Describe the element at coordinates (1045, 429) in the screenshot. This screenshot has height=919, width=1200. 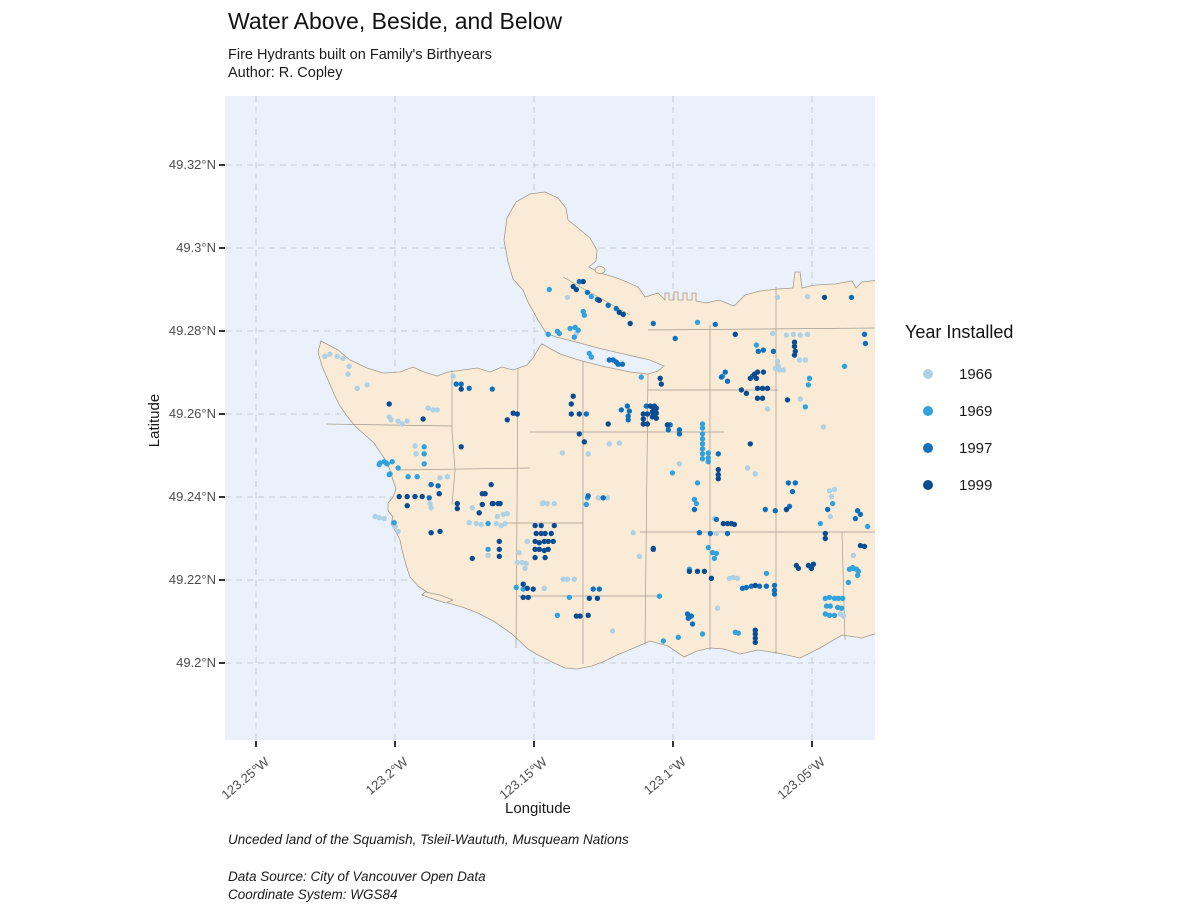
I see `legend-items: 1966 1969 1997 1999` at that location.